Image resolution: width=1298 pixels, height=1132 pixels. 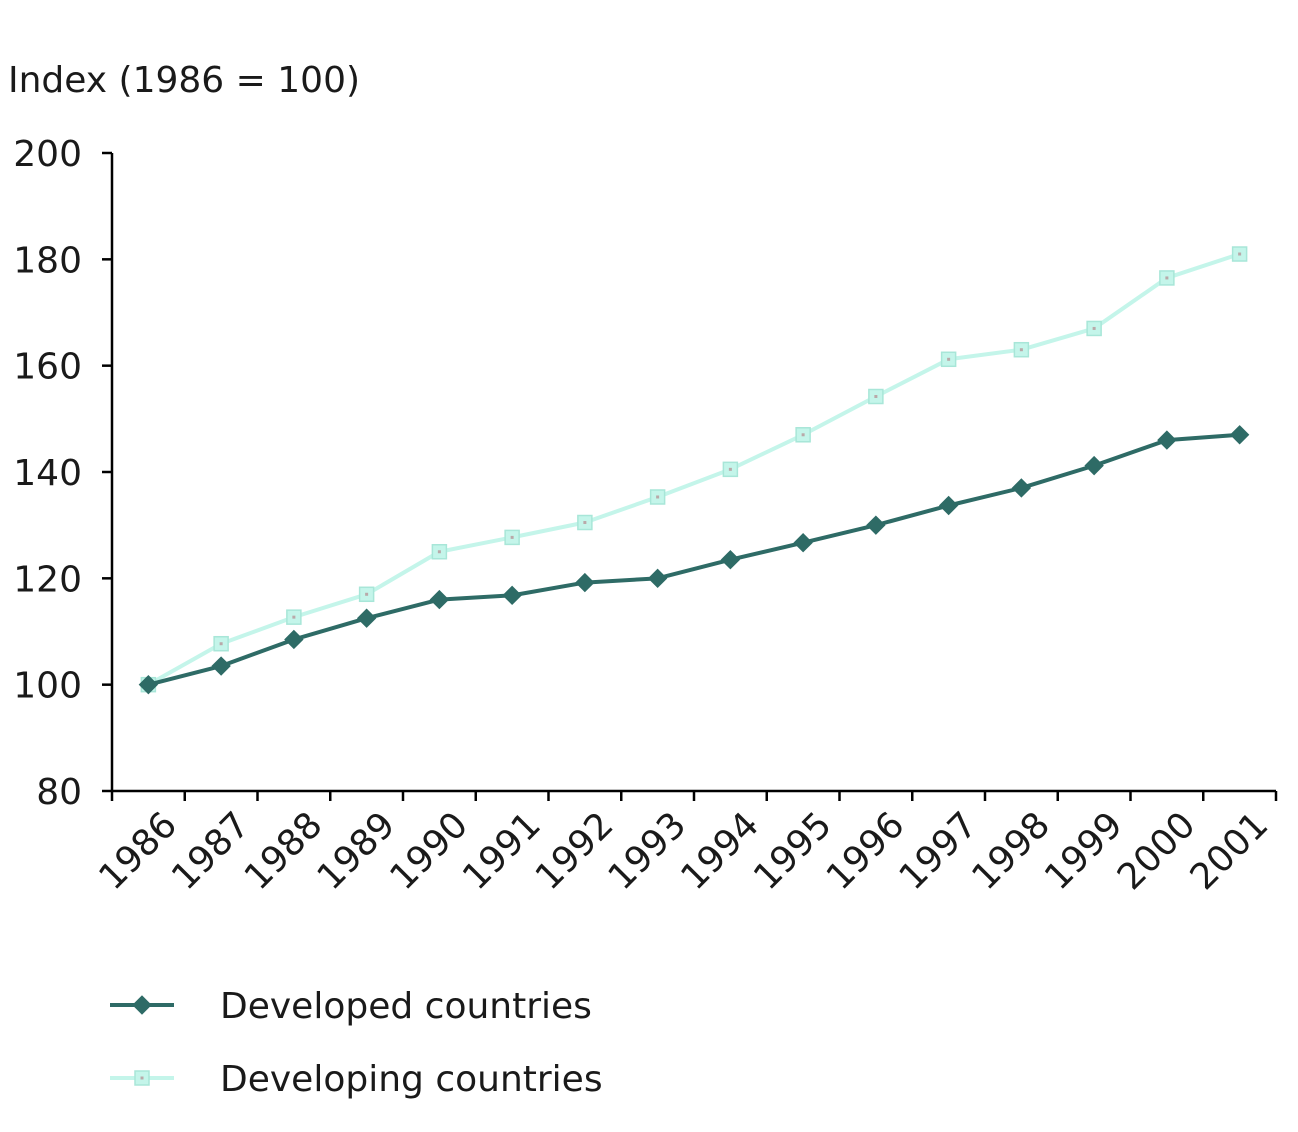 What do you see at coordinates (793, 851) in the screenshot?
I see `x-tick-label: 1995` at bounding box center [793, 851].